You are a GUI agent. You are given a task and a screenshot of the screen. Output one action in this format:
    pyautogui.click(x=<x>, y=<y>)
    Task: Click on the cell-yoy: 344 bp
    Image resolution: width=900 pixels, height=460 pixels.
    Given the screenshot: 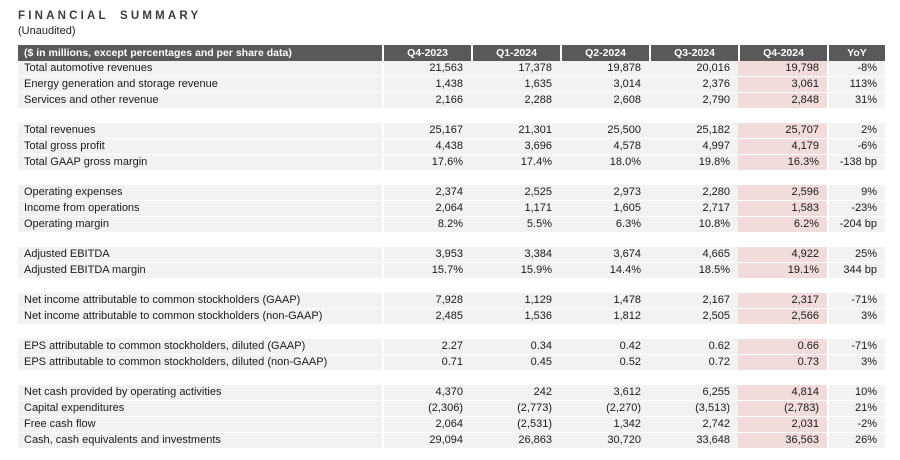 What is the action you would take?
    pyautogui.click(x=856, y=271)
    